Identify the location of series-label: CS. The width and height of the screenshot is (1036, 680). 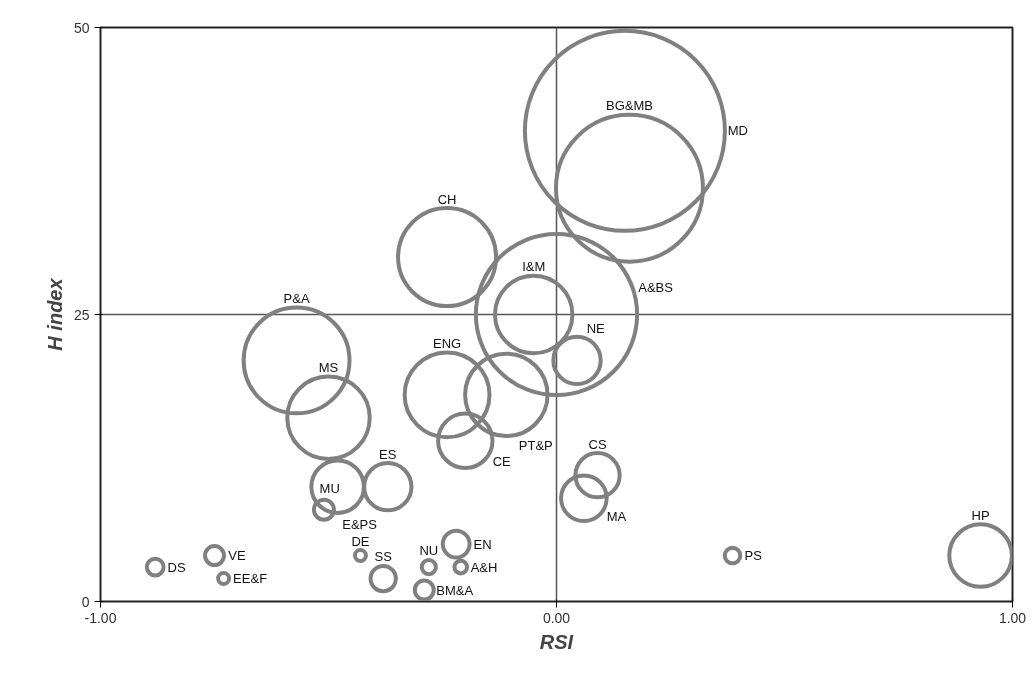
(597, 444).